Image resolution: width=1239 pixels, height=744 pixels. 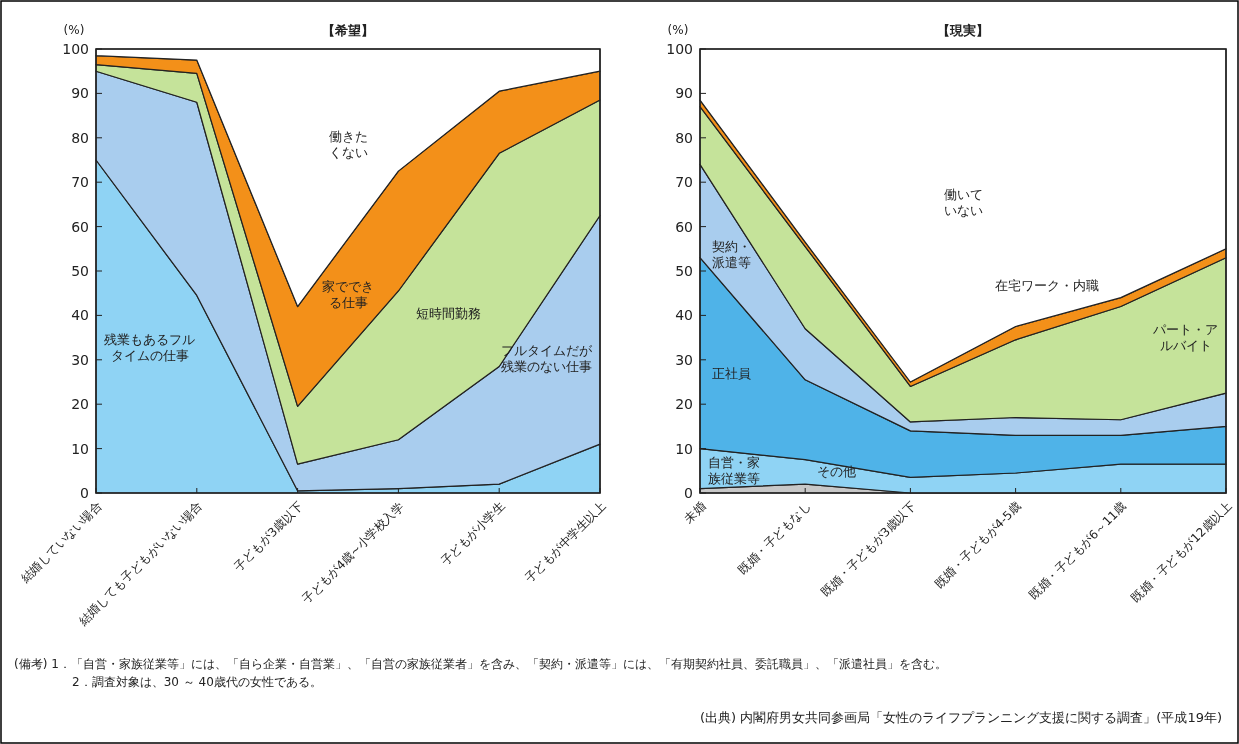 I want to click on x-tick-label: 既婚・子どもが12歳以上, so click(x=1181, y=552).